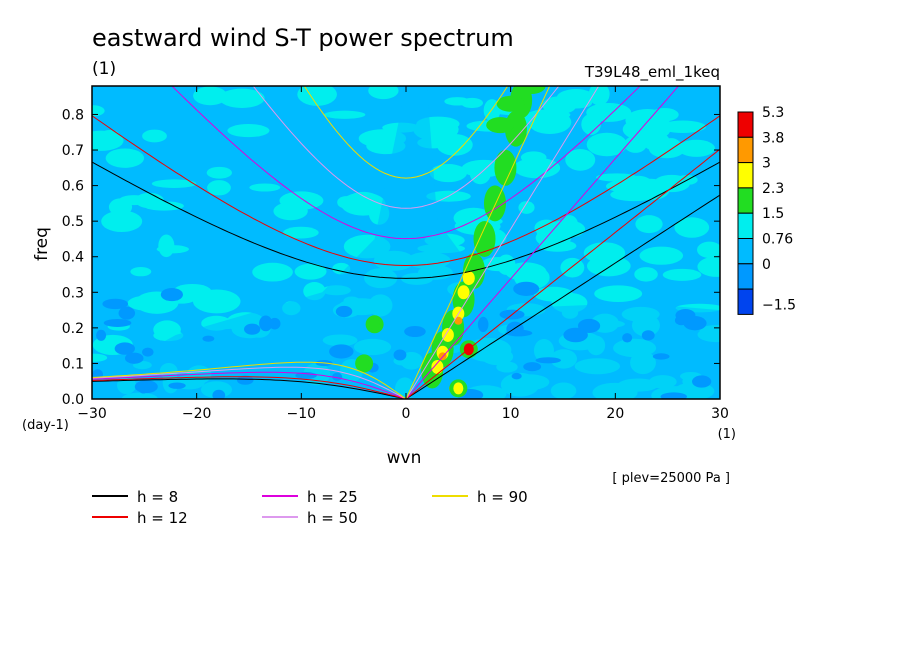  Describe the element at coordinates (73, 222) in the screenshot. I see `y-tick-label: 0.5` at that location.